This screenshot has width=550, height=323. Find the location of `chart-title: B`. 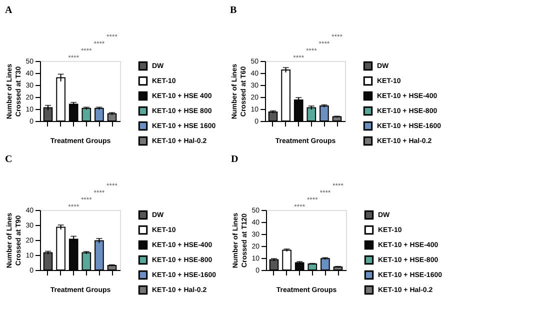

chart-title: B is located at coordinates (233, 10).